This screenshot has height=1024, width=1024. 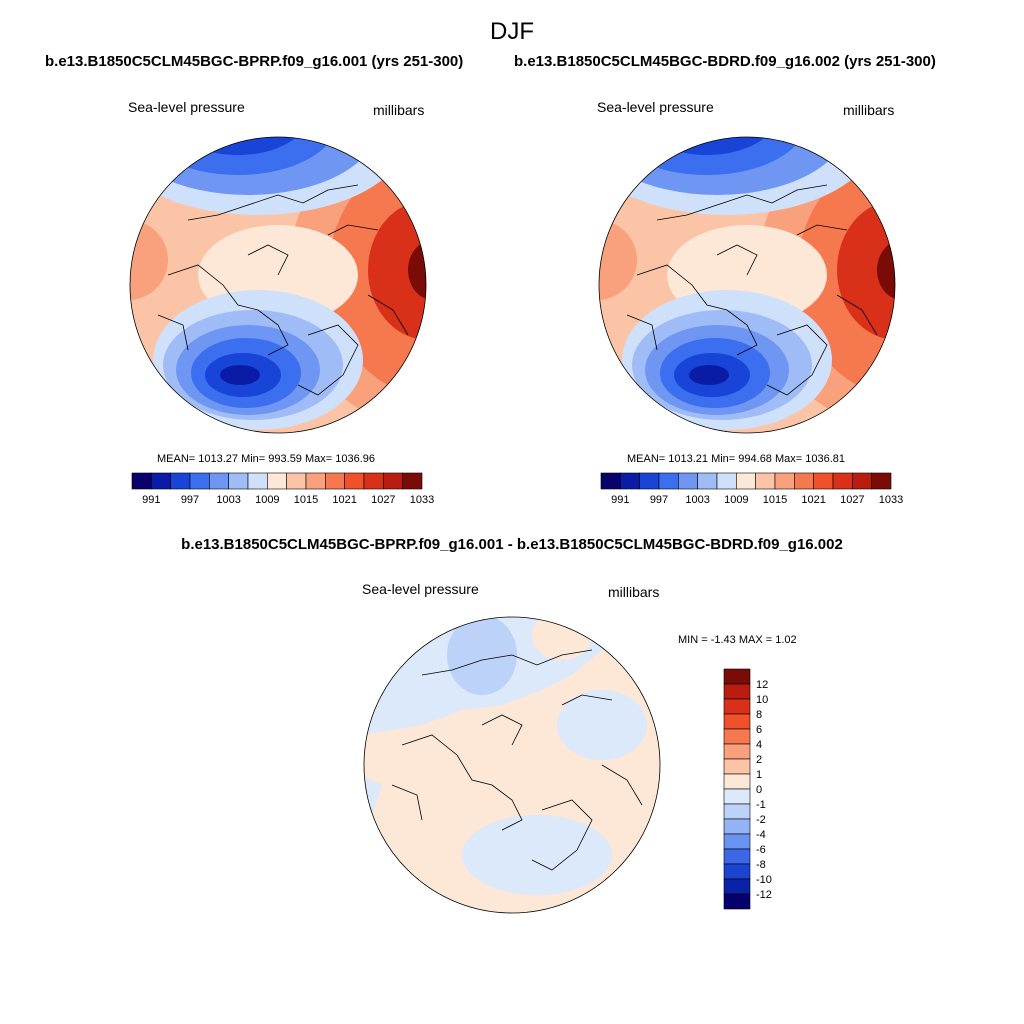 I want to click on diff-colorbar-label: -2, so click(x=761, y=820).